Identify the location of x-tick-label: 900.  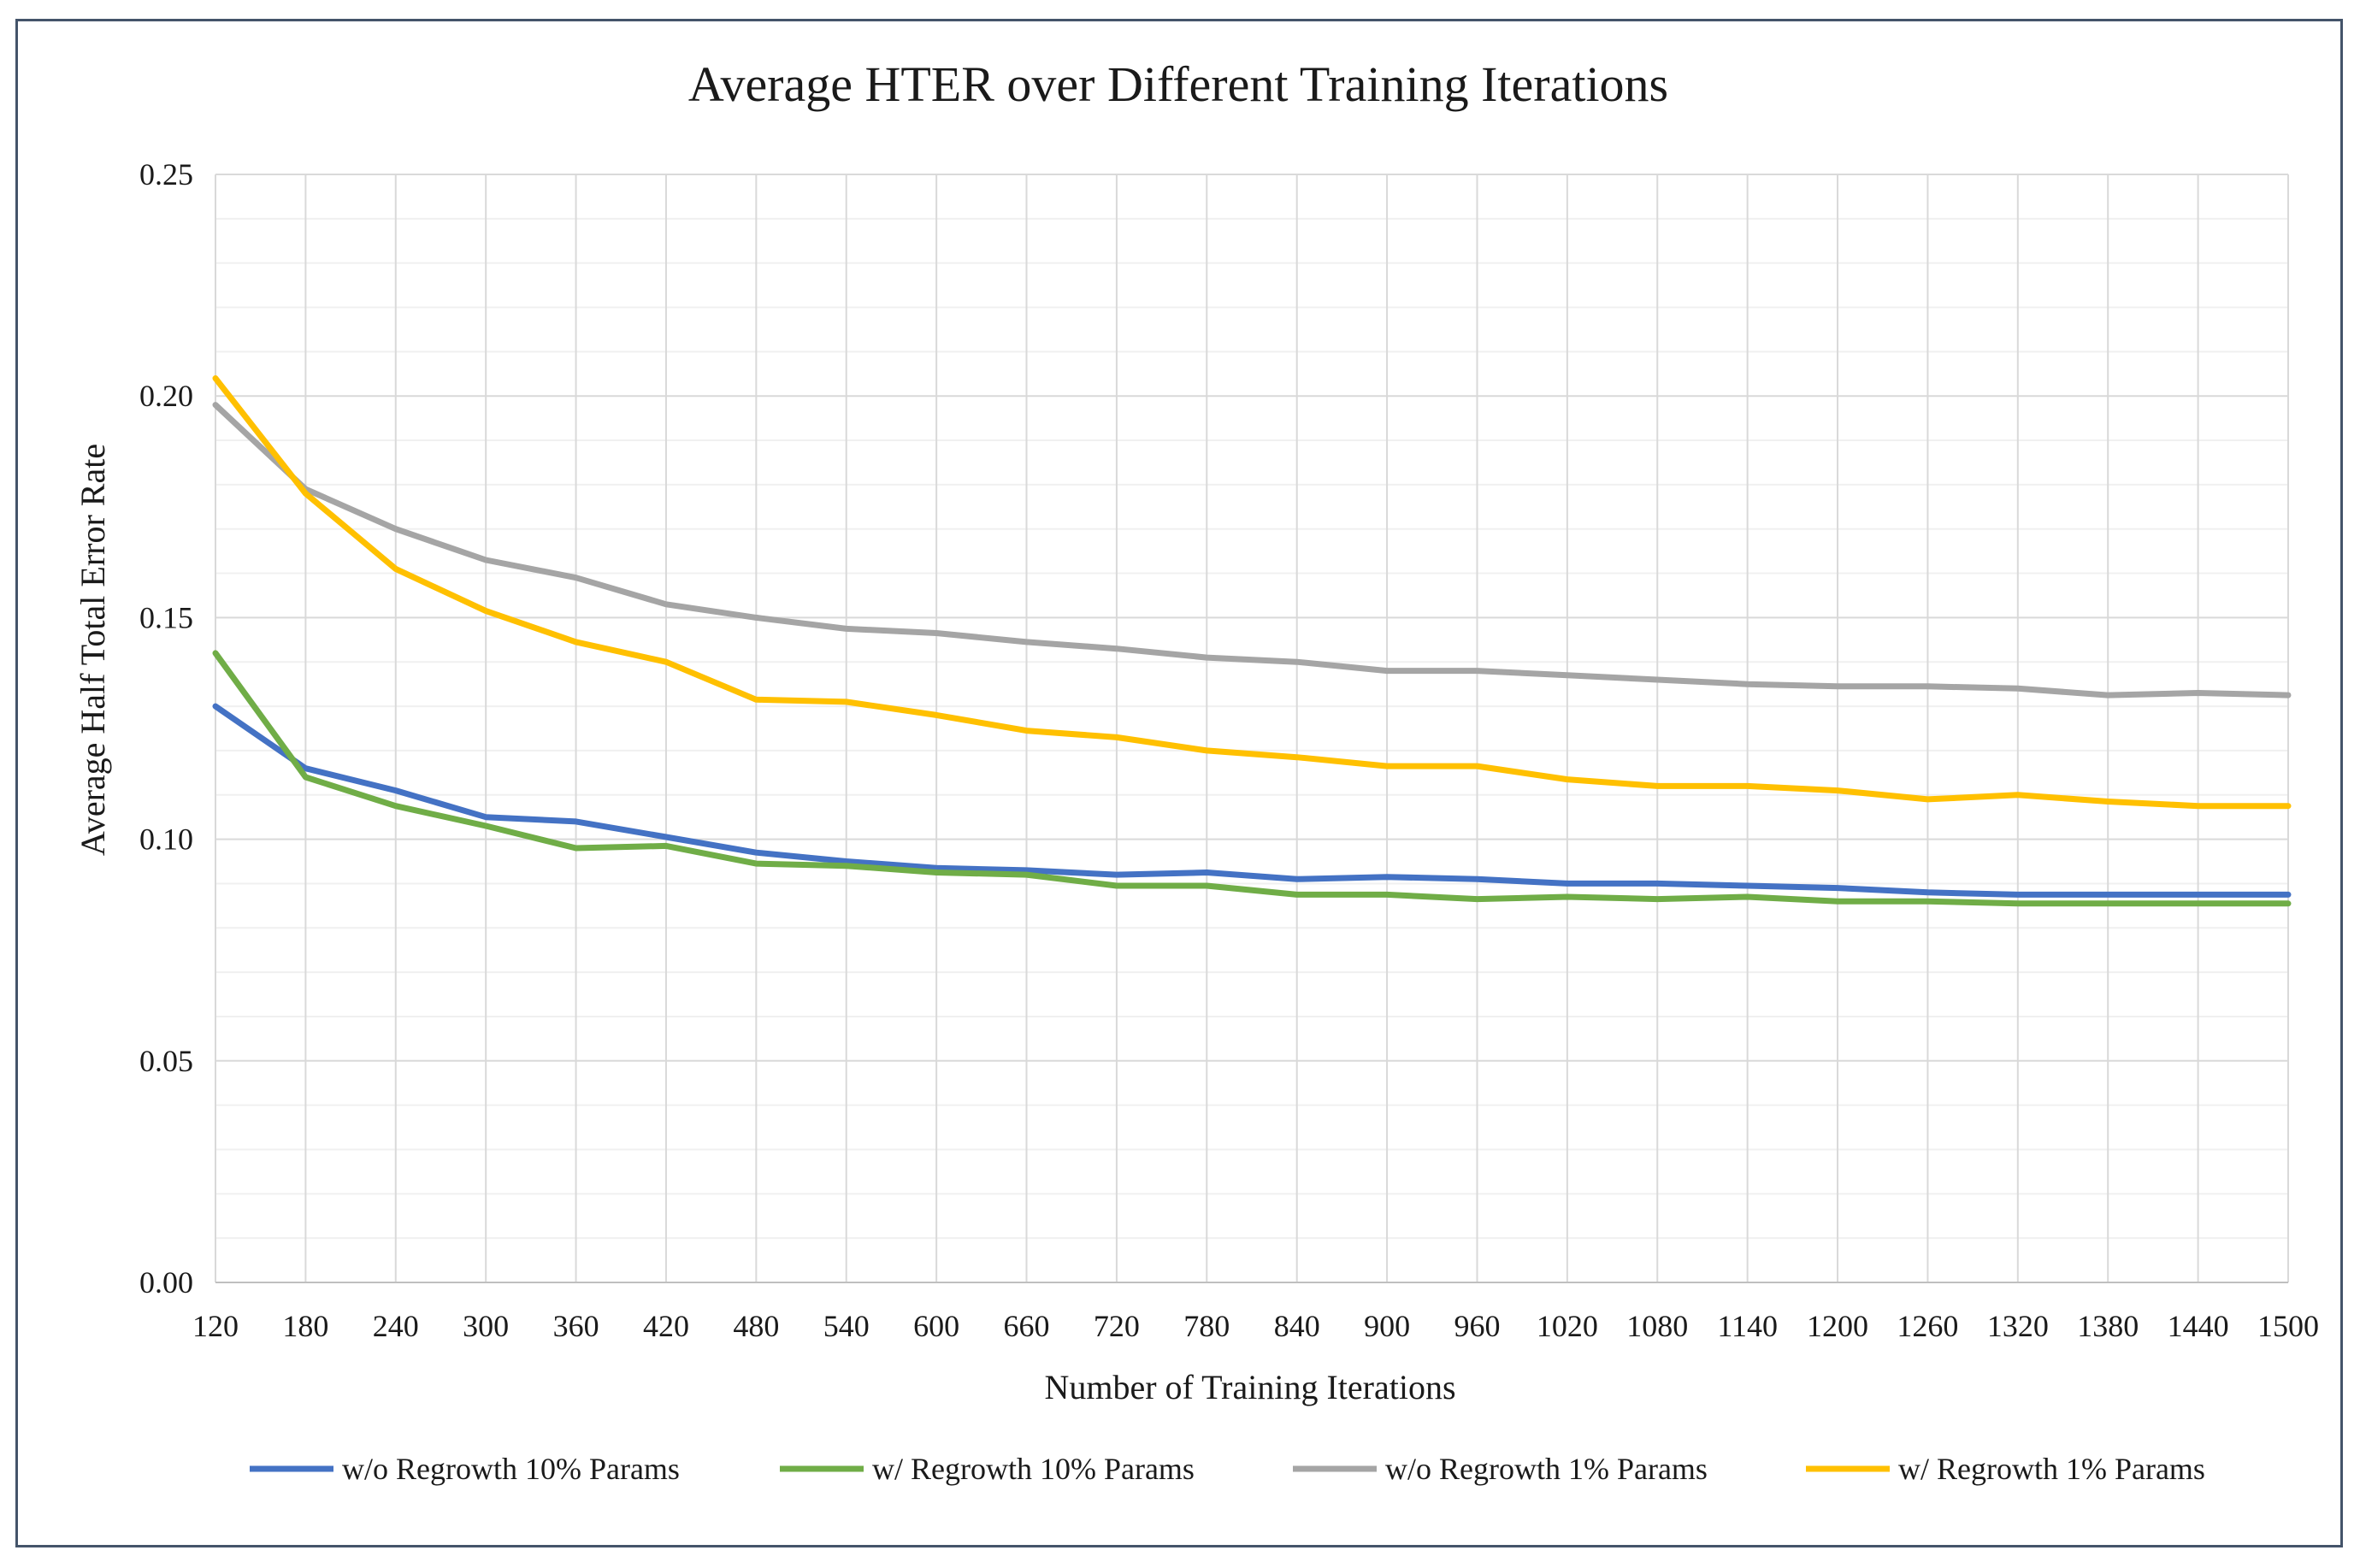
(1387, 1326).